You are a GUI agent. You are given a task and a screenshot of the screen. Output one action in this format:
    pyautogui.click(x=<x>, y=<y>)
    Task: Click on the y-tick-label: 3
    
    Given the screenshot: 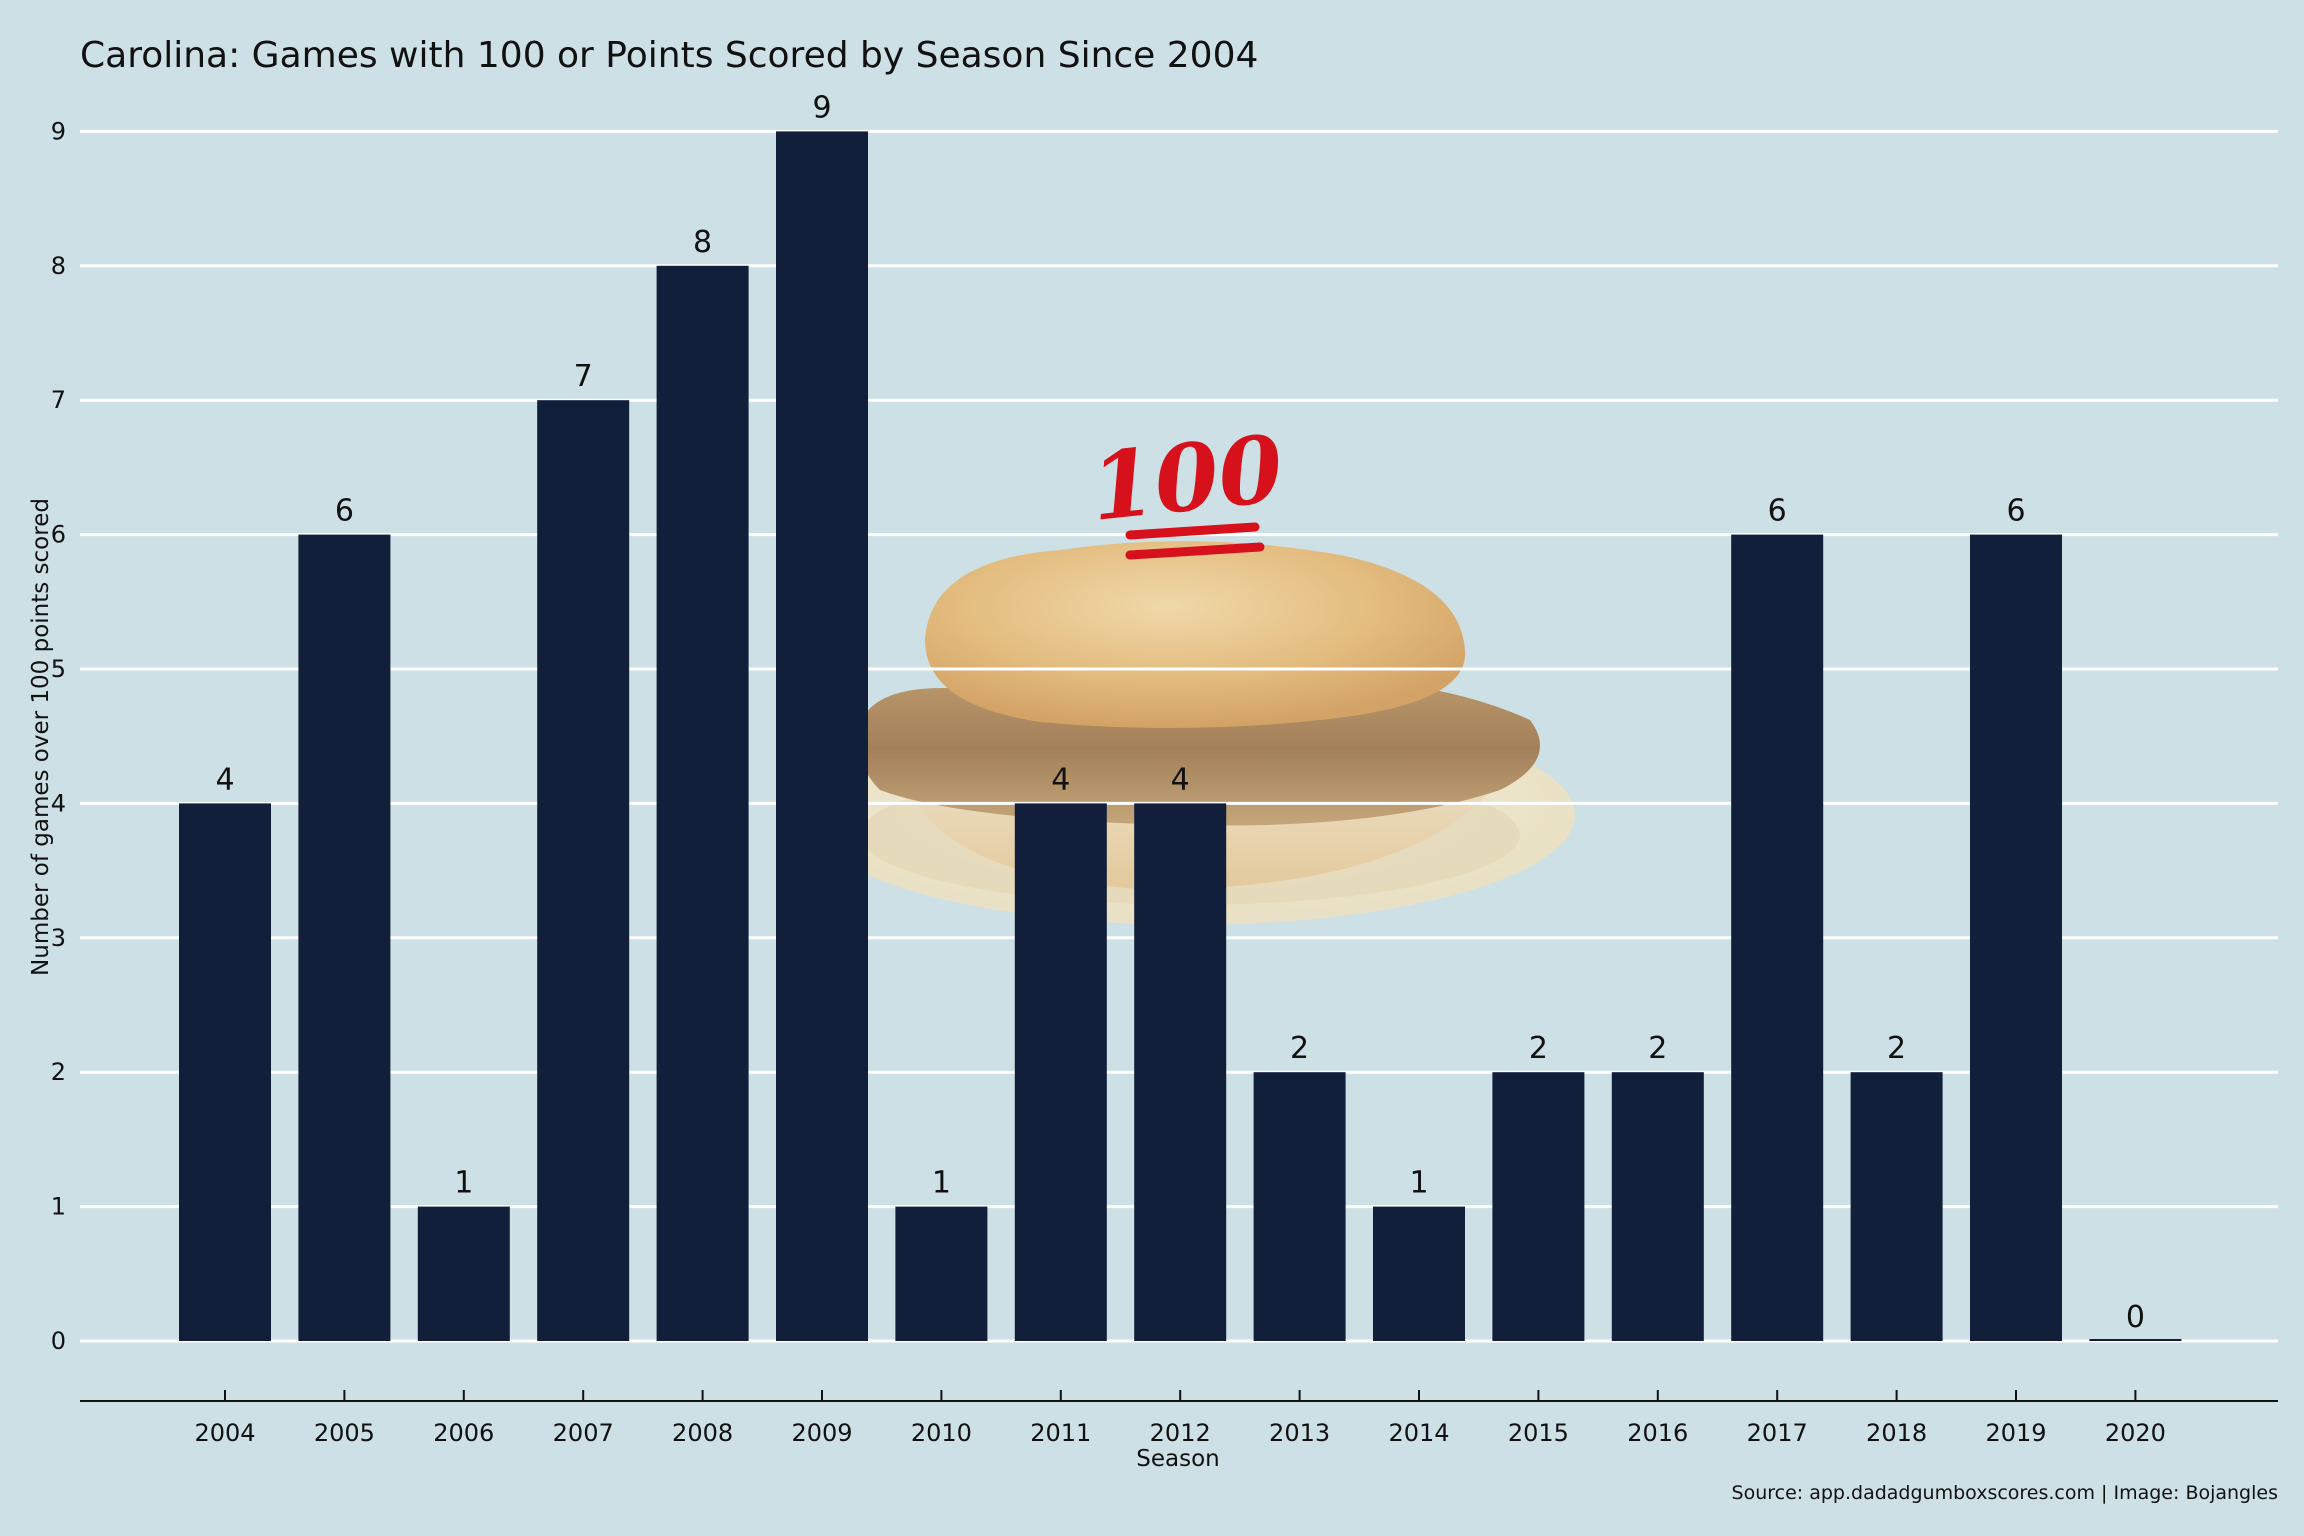 What is the action you would take?
    pyautogui.click(x=58, y=938)
    